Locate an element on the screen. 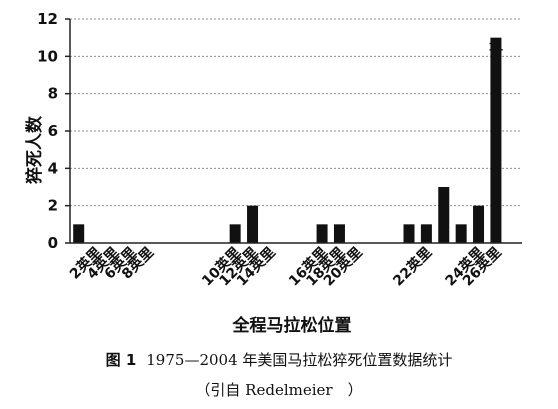 The height and width of the screenshot is (409, 558). figure-caption-text: 1975—2004 年美国马拉松猝死位置数据统计 is located at coordinates (299, 360).